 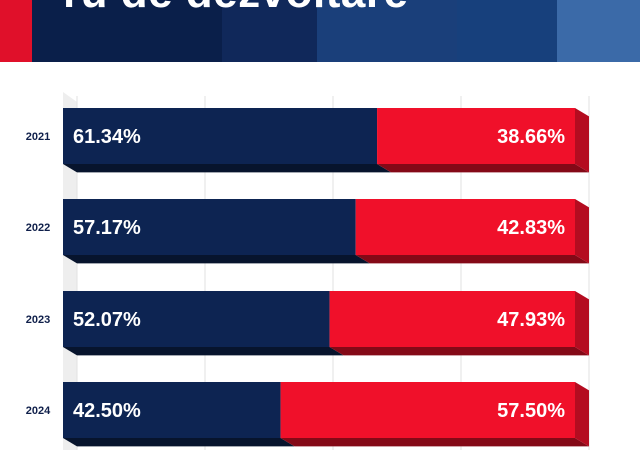 What do you see at coordinates (38, 228) in the screenshot?
I see `category-label-2022: 2022` at bounding box center [38, 228].